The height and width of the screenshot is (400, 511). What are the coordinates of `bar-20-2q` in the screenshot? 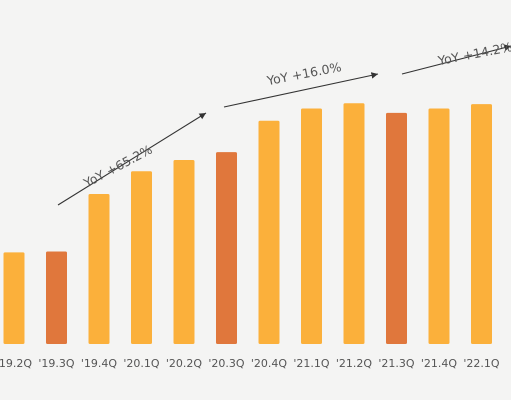 It's located at (184, 252).